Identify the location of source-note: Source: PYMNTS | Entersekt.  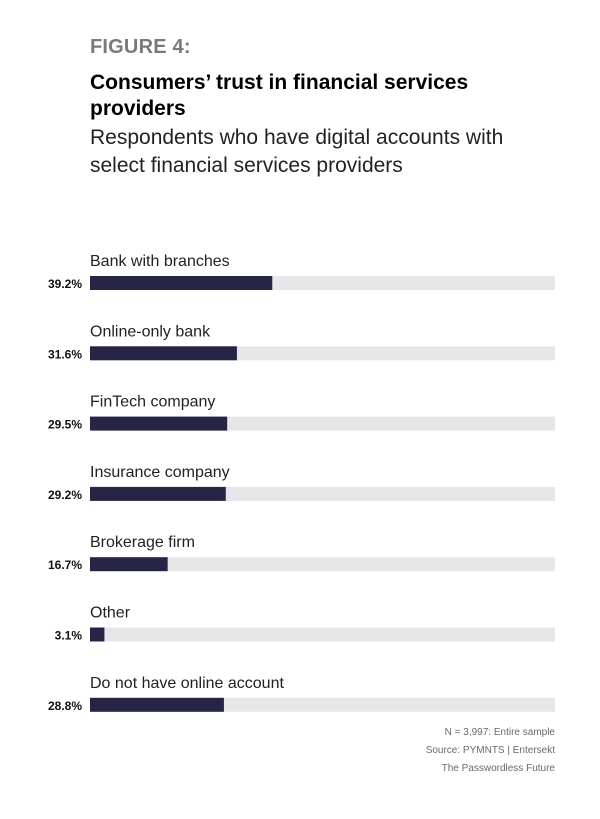
(490, 750).